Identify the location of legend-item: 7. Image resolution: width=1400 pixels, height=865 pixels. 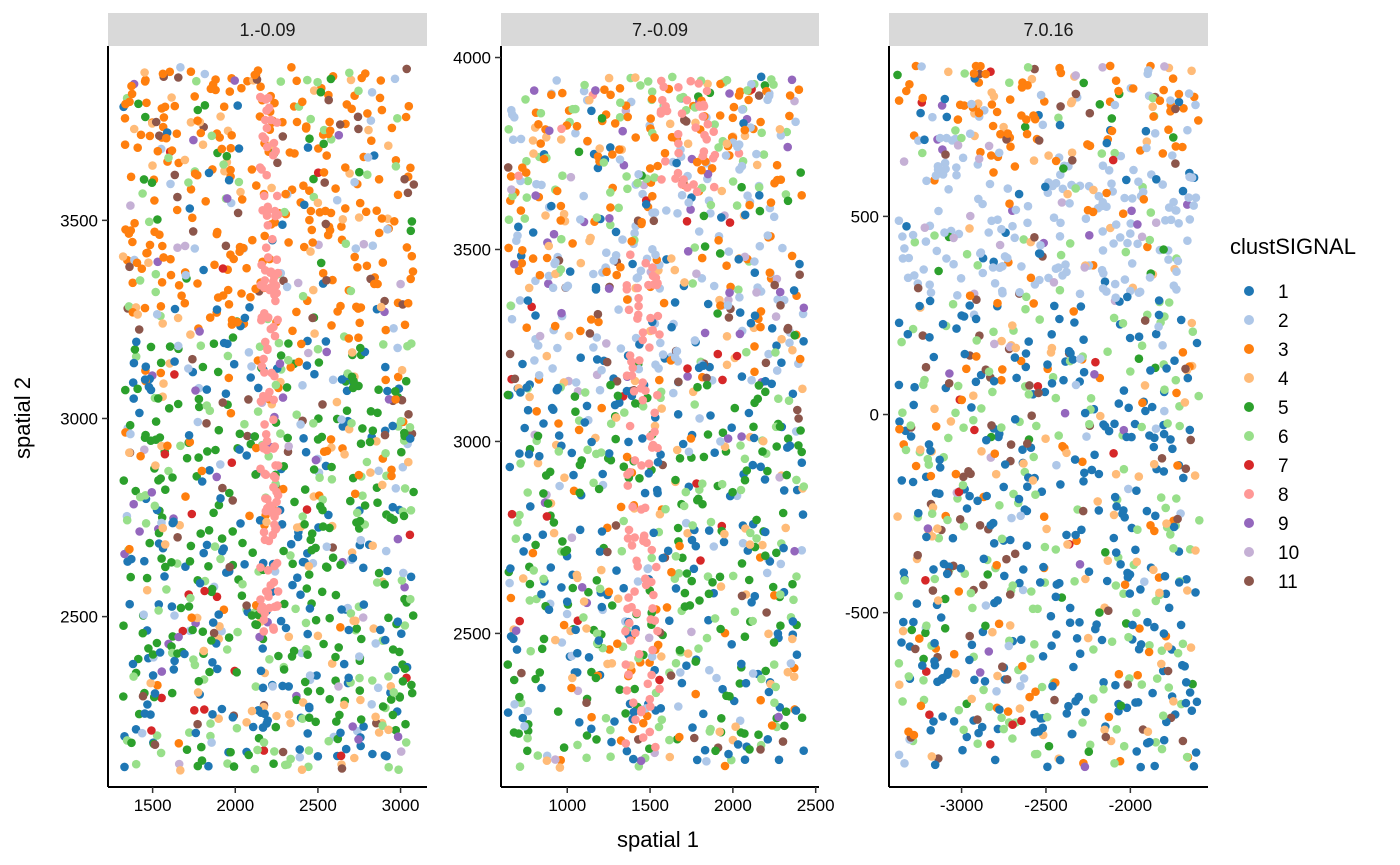
(1266, 466).